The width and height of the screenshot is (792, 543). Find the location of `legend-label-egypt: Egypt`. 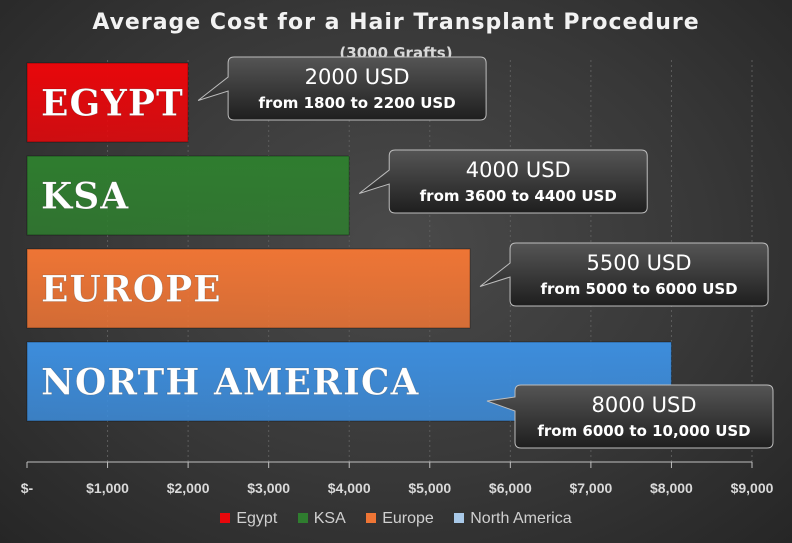

legend-label-egypt: Egypt is located at coordinates (257, 518).